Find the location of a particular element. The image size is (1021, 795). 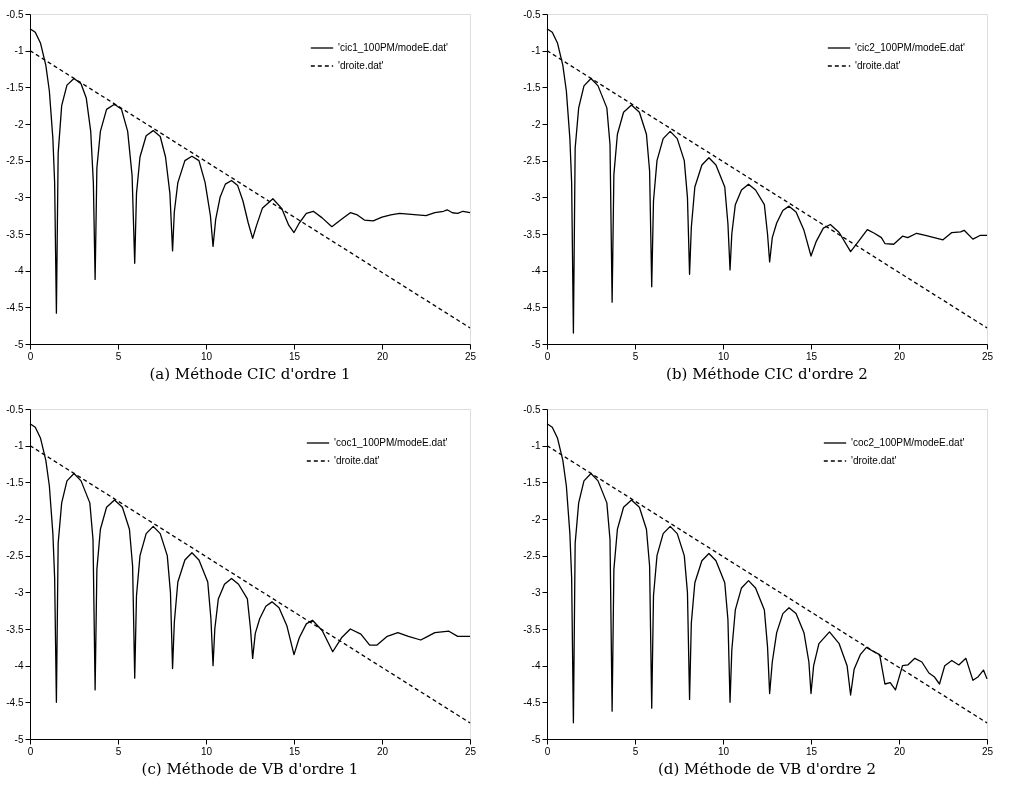

legend-label: 'coc1_100PM/modeE.dat' is located at coordinates (391, 442).